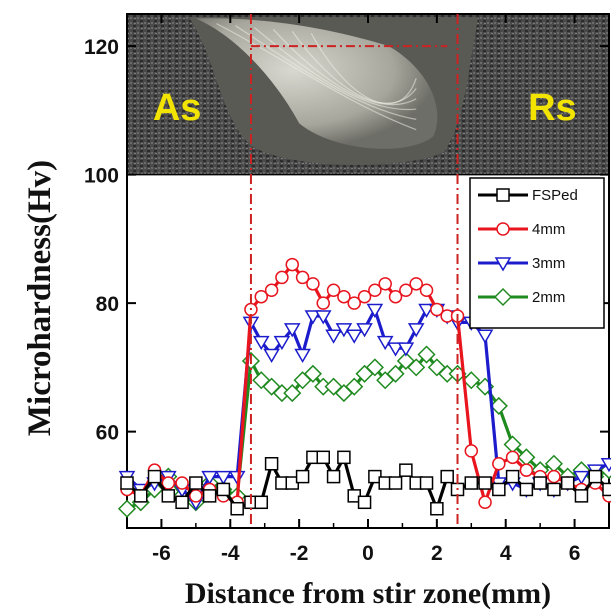  What do you see at coordinates (552, 108) in the screenshot?
I see `inset-label-rs: Rs` at bounding box center [552, 108].